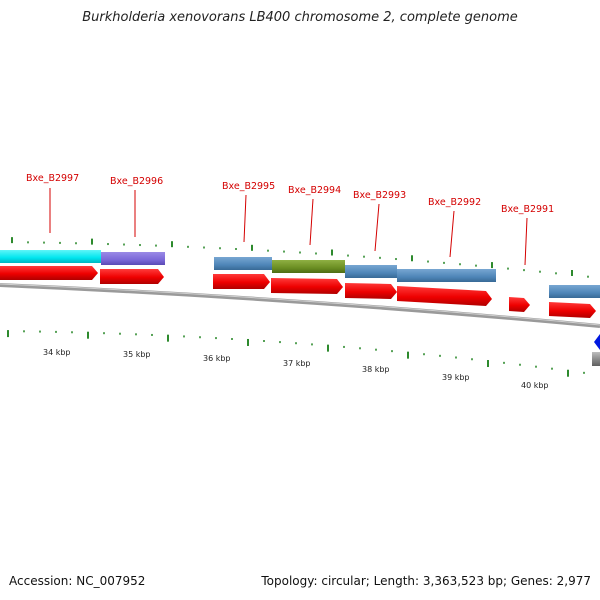  I want to click on gene-label-bxe-b2996: Bxe_B2996, so click(136, 181).